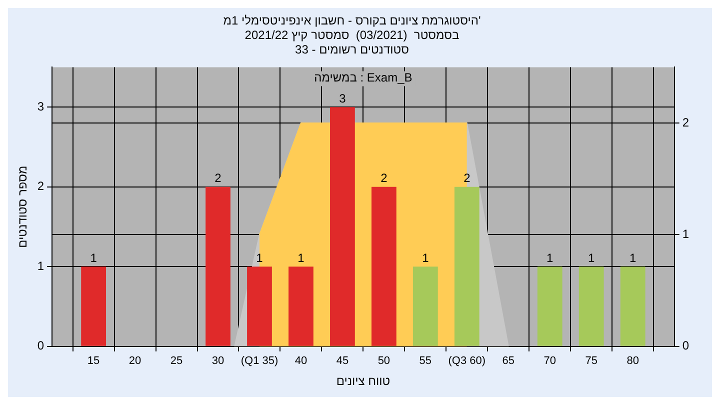  What do you see at coordinates (425, 361) in the screenshot?
I see `x-tick-label: 55` at bounding box center [425, 361].